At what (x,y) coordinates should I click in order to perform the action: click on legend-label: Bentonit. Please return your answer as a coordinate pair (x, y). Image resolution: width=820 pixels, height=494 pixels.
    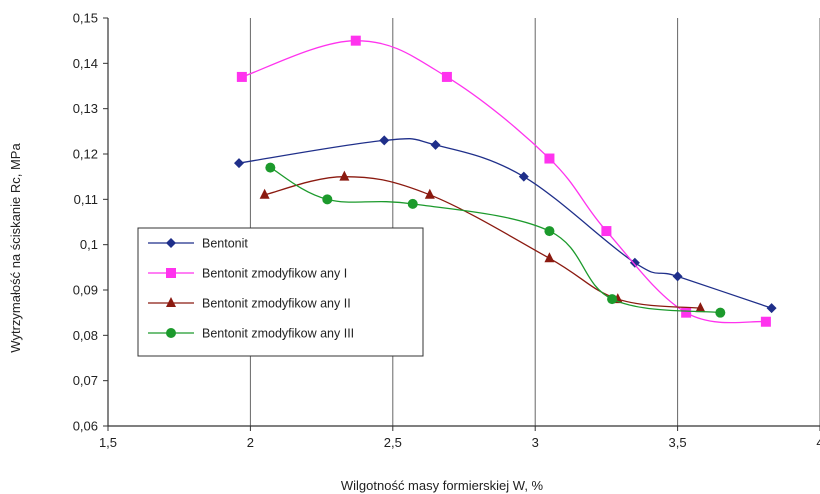
    Looking at the image, I should click on (225, 244).